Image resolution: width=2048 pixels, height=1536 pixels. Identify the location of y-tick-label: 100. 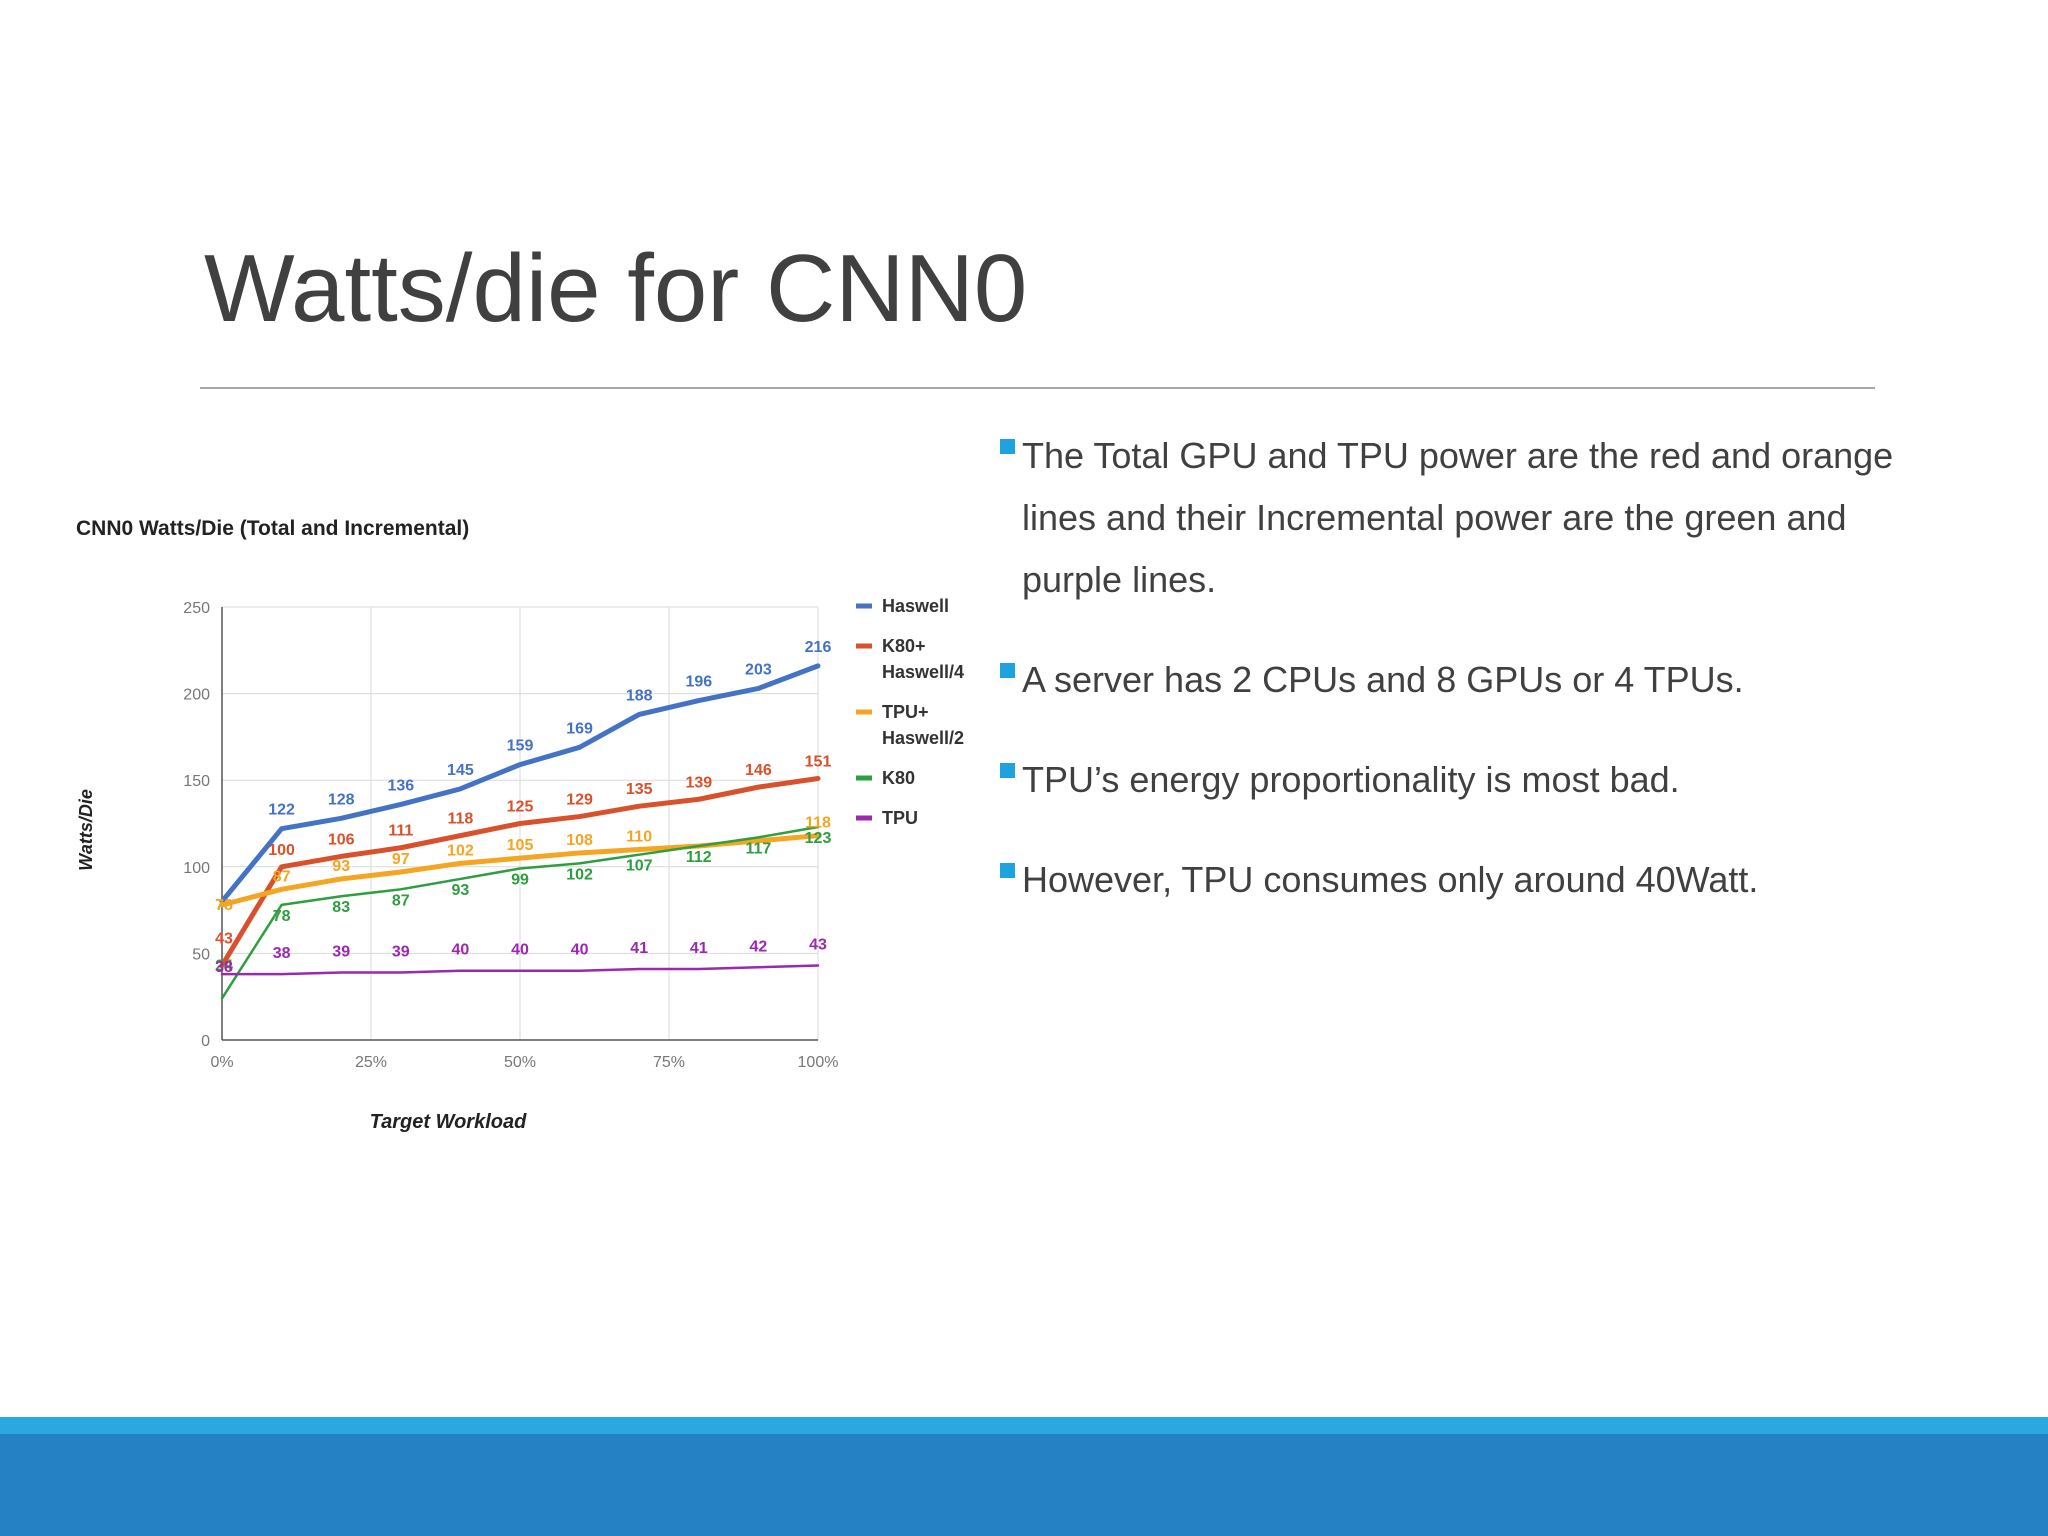
(196, 868).